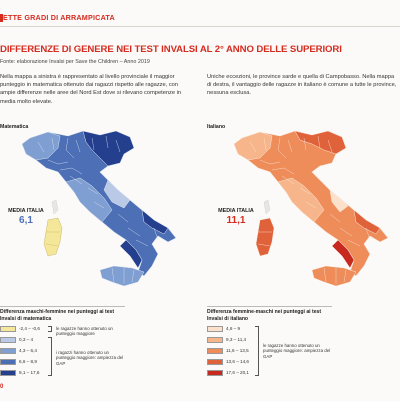  I want to click on legend-range: 9,1 – 17,6, so click(29, 373).